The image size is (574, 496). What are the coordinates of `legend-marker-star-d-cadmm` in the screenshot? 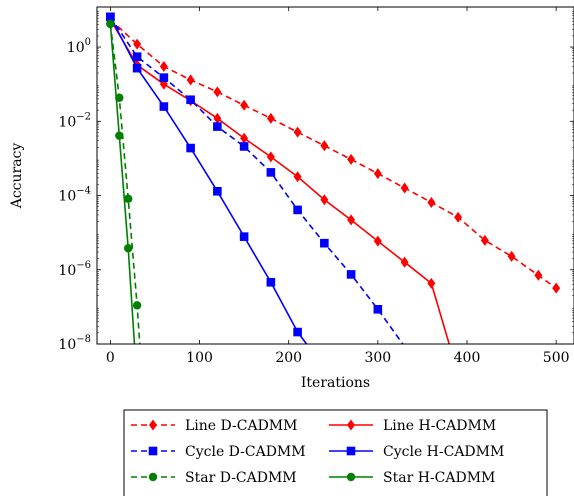 It's located at (153, 477).